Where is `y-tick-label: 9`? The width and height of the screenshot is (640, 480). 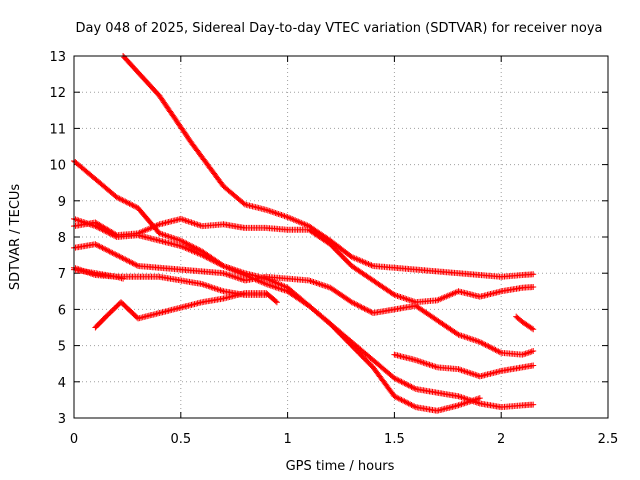 y-tick-label: 9 is located at coordinates (62, 202).